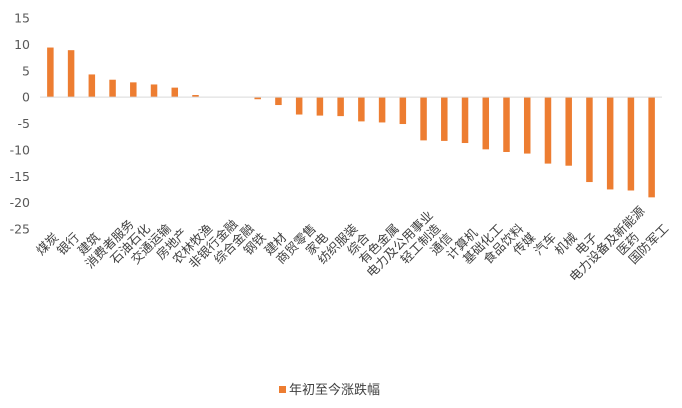 The image size is (682, 408). Describe the element at coordinates (20, 176) in the screenshot. I see `y-tick-label: -15` at that location.